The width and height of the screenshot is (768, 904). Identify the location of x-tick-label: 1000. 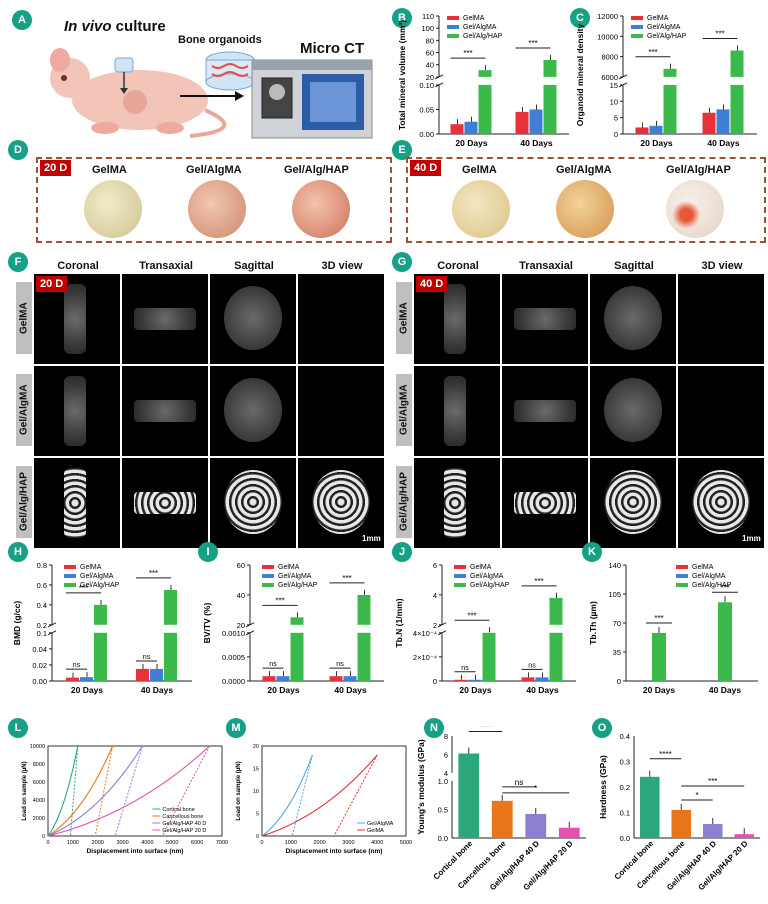
(73, 843).